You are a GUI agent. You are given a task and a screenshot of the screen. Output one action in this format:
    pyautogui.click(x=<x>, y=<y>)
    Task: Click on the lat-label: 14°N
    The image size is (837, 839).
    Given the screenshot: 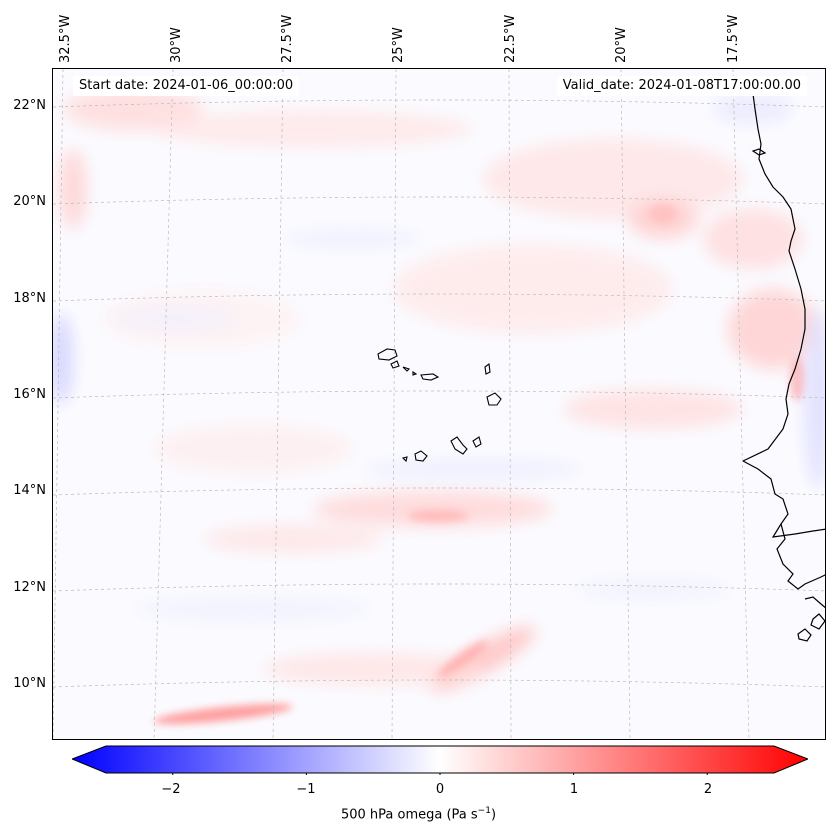 What is the action you would take?
    pyautogui.click(x=29, y=490)
    